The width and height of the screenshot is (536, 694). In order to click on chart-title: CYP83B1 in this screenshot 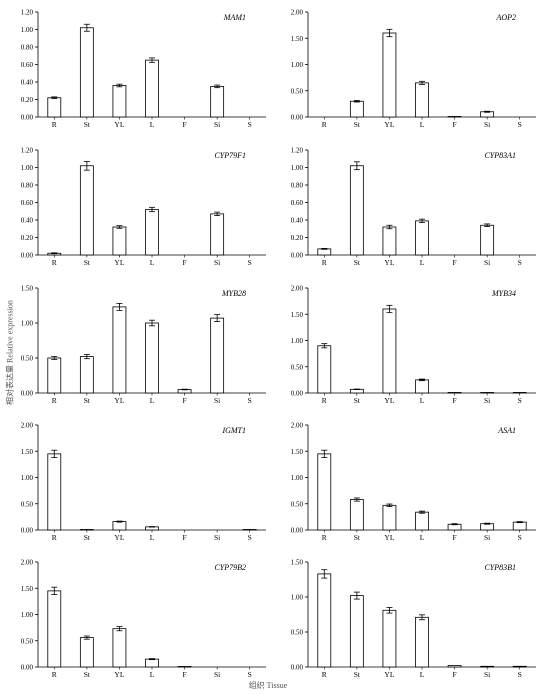, I will do `click(500, 567)`.